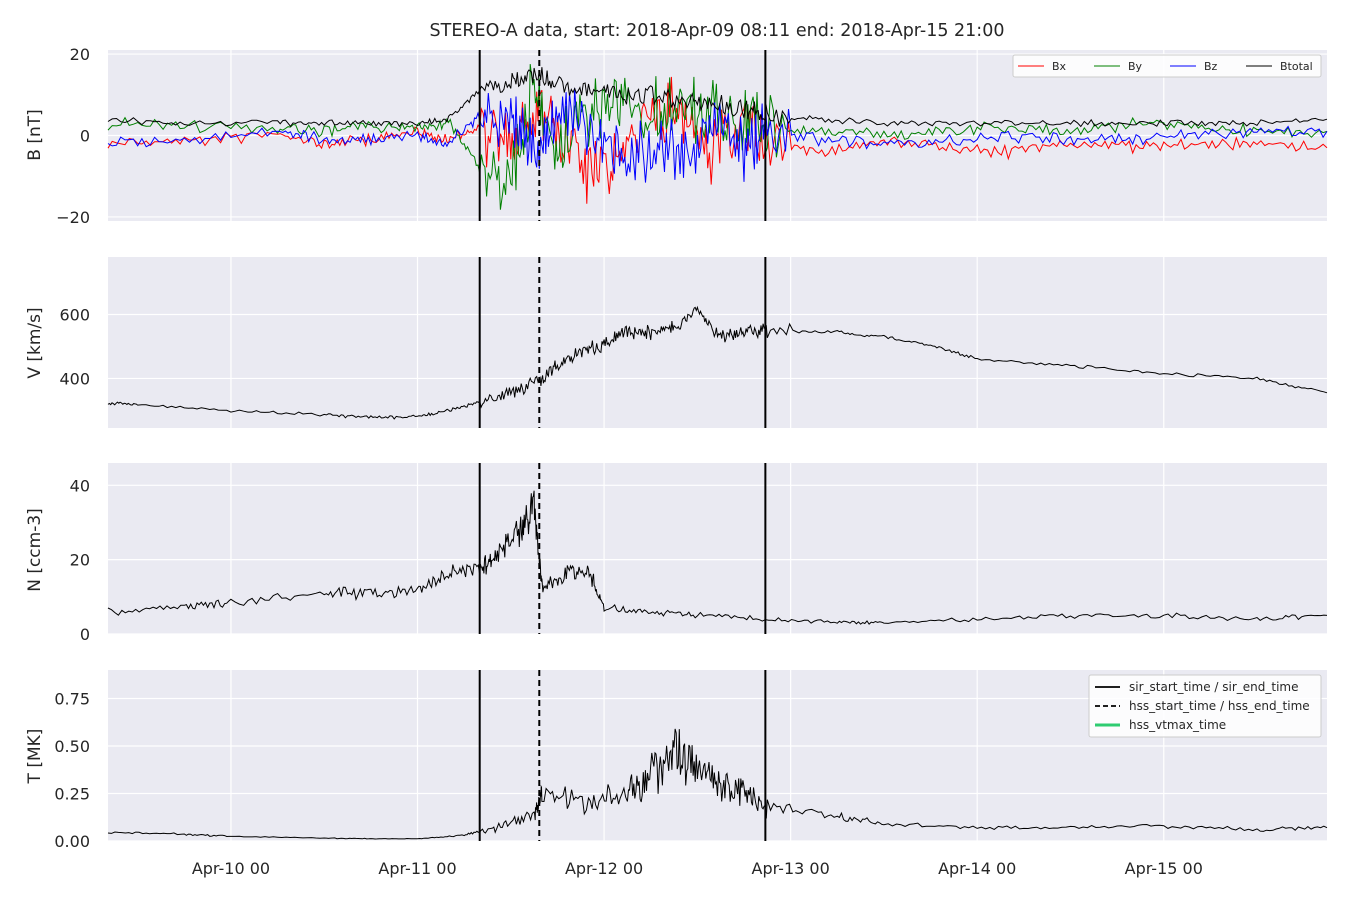 This screenshot has width=1350, height=900. What do you see at coordinates (80, 560) in the screenshot?
I see `ytick-label-n-1: 20` at bounding box center [80, 560].